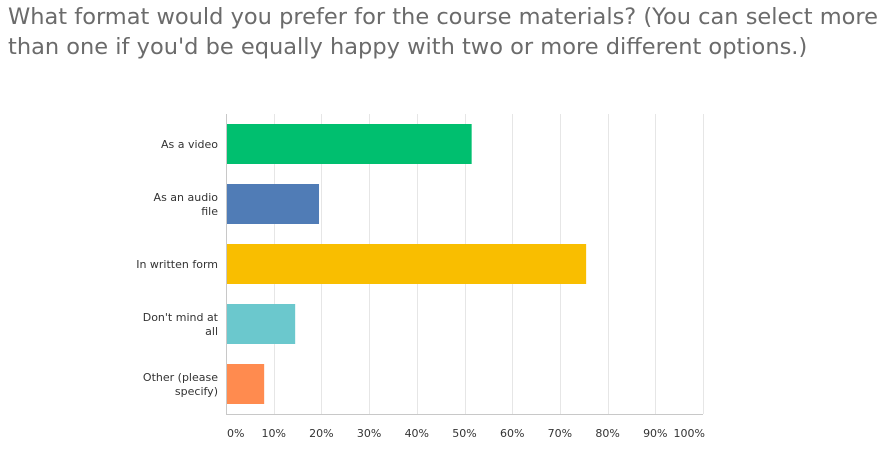 The height and width of the screenshot is (464, 882). What do you see at coordinates (181, 317) in the screenshot?
I see `category-label-line: Don't mind at` at bounding box center [181, 317].